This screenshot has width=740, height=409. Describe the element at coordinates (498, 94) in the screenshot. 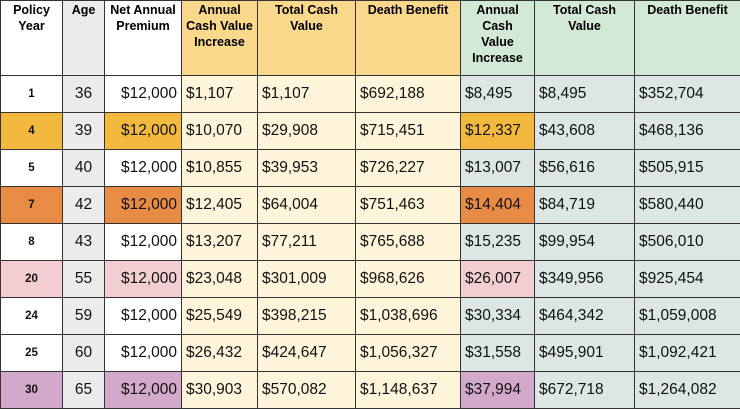

I see `annual-cv-increase-alt-cell: $8,495` at that location.